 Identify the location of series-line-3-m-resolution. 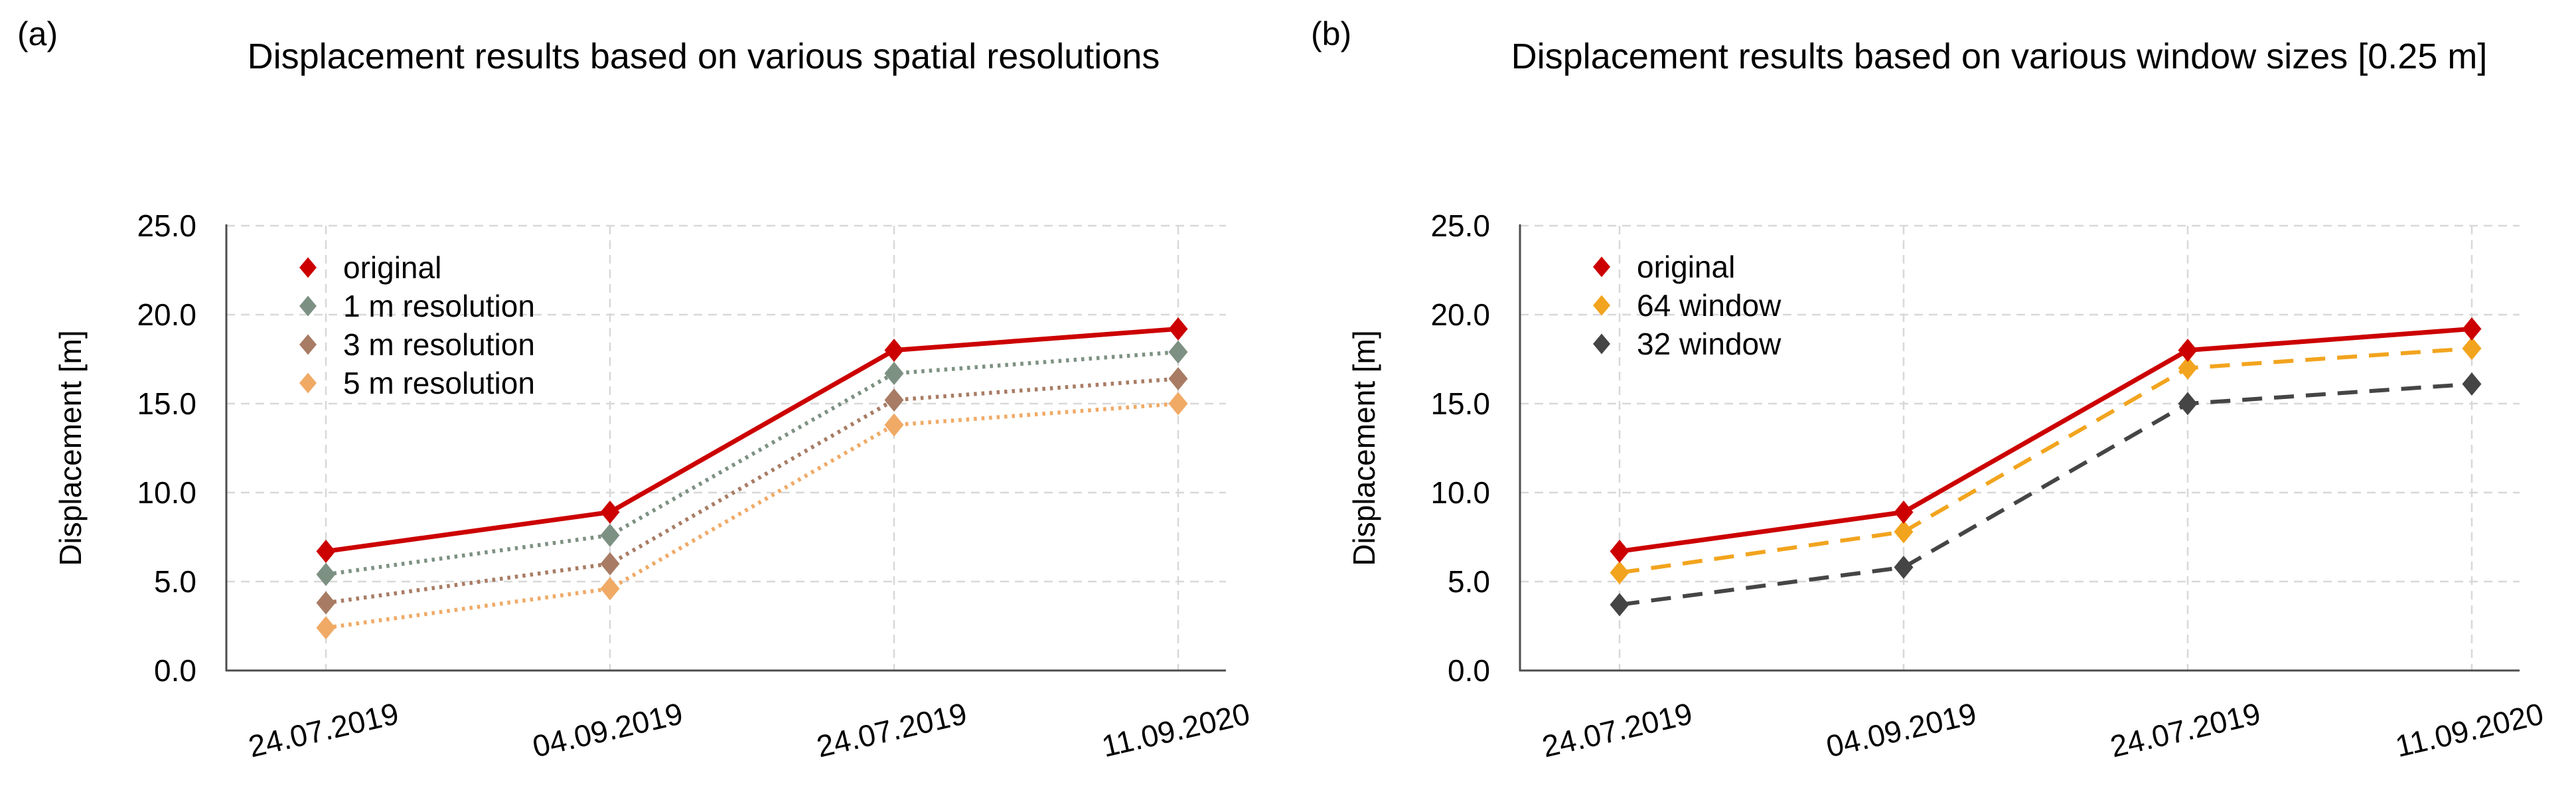
(752, 490).